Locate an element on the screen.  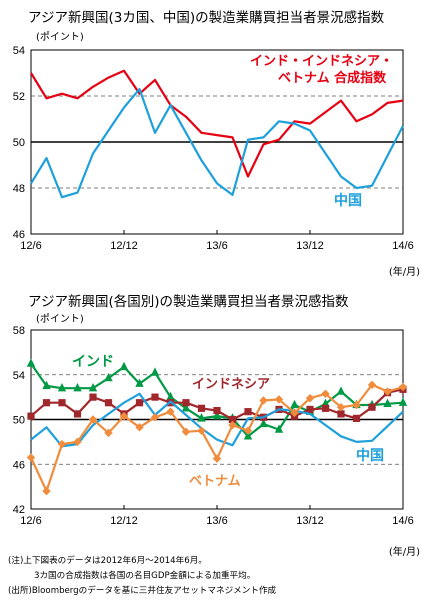
chart2-label-india: インド is located at coordinates (93, 362).